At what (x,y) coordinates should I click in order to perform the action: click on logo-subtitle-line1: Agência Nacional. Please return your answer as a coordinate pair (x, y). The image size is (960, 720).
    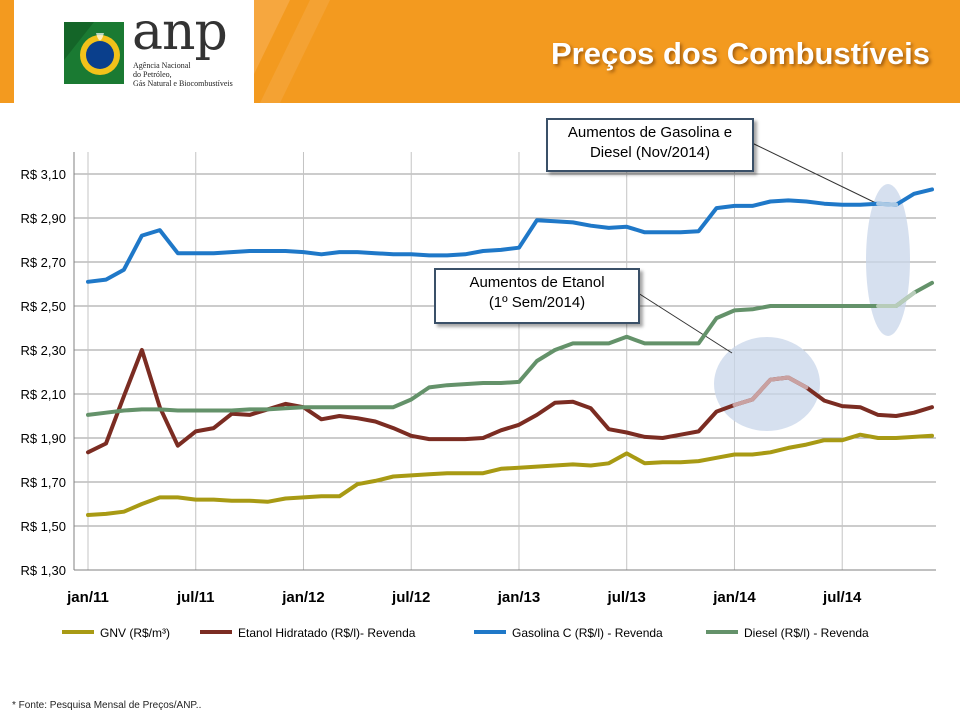
    Looking at the image, I should click on (162, 65).